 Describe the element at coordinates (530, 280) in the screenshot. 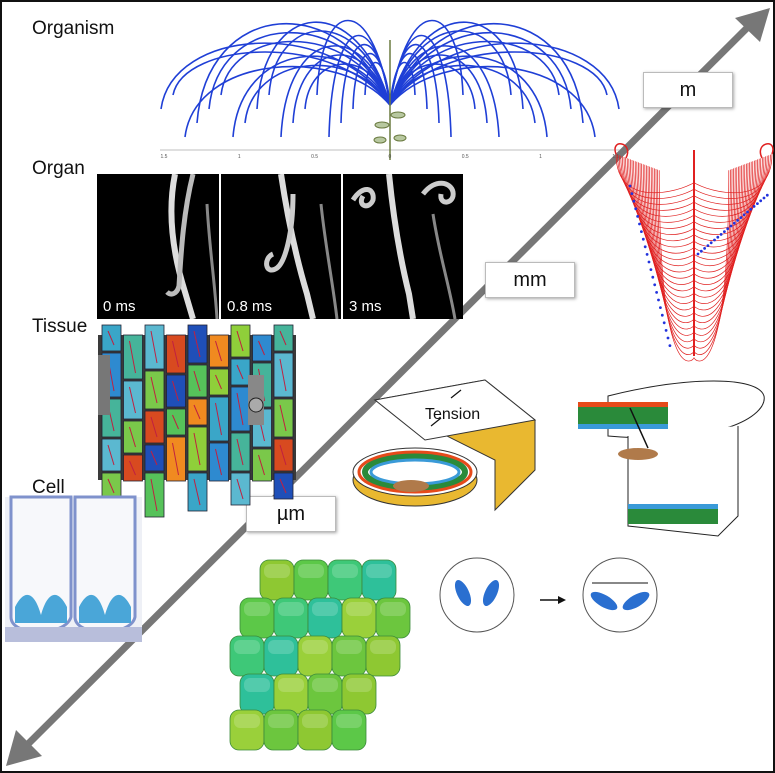

I see `scale-mm-box: mm` at that location.